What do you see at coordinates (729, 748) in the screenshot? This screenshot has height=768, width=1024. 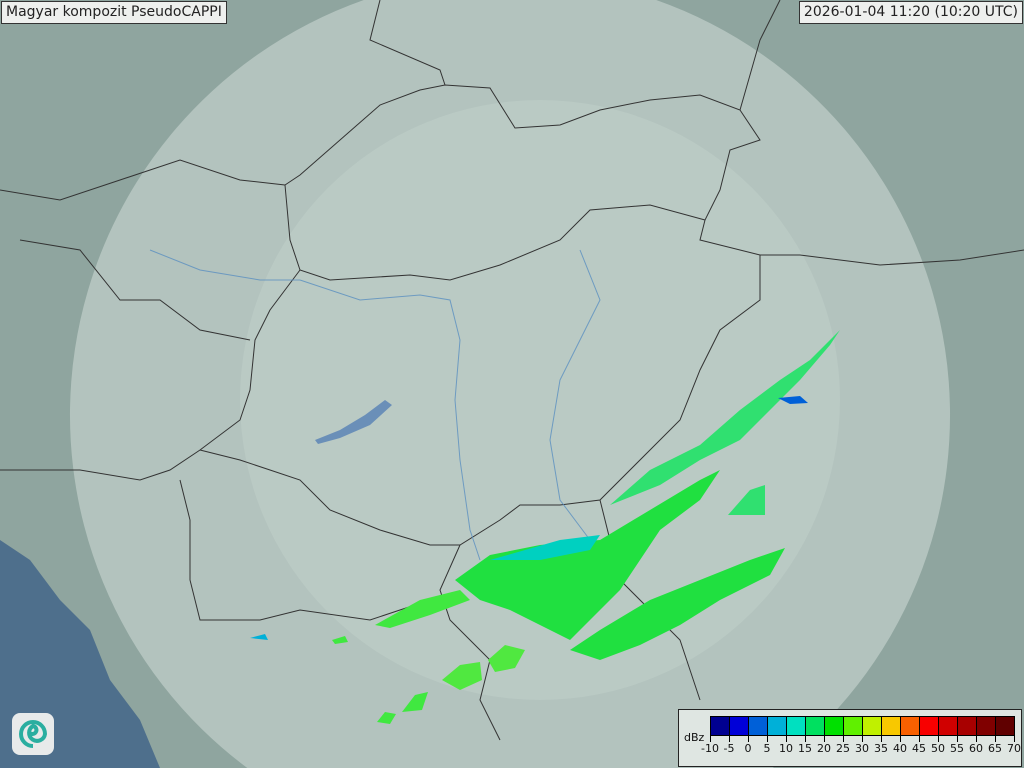 I see `legend-tick-label: -5` at bounding box center [729, 748].